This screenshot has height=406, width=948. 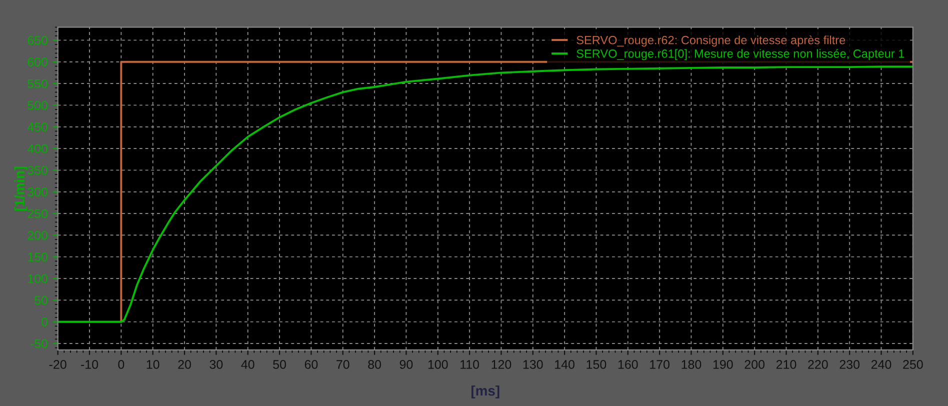 What do you see at coordinates (374, 364) in the screenshot?
I see `x-tick-label: 80` at bounding box center [374, 364].